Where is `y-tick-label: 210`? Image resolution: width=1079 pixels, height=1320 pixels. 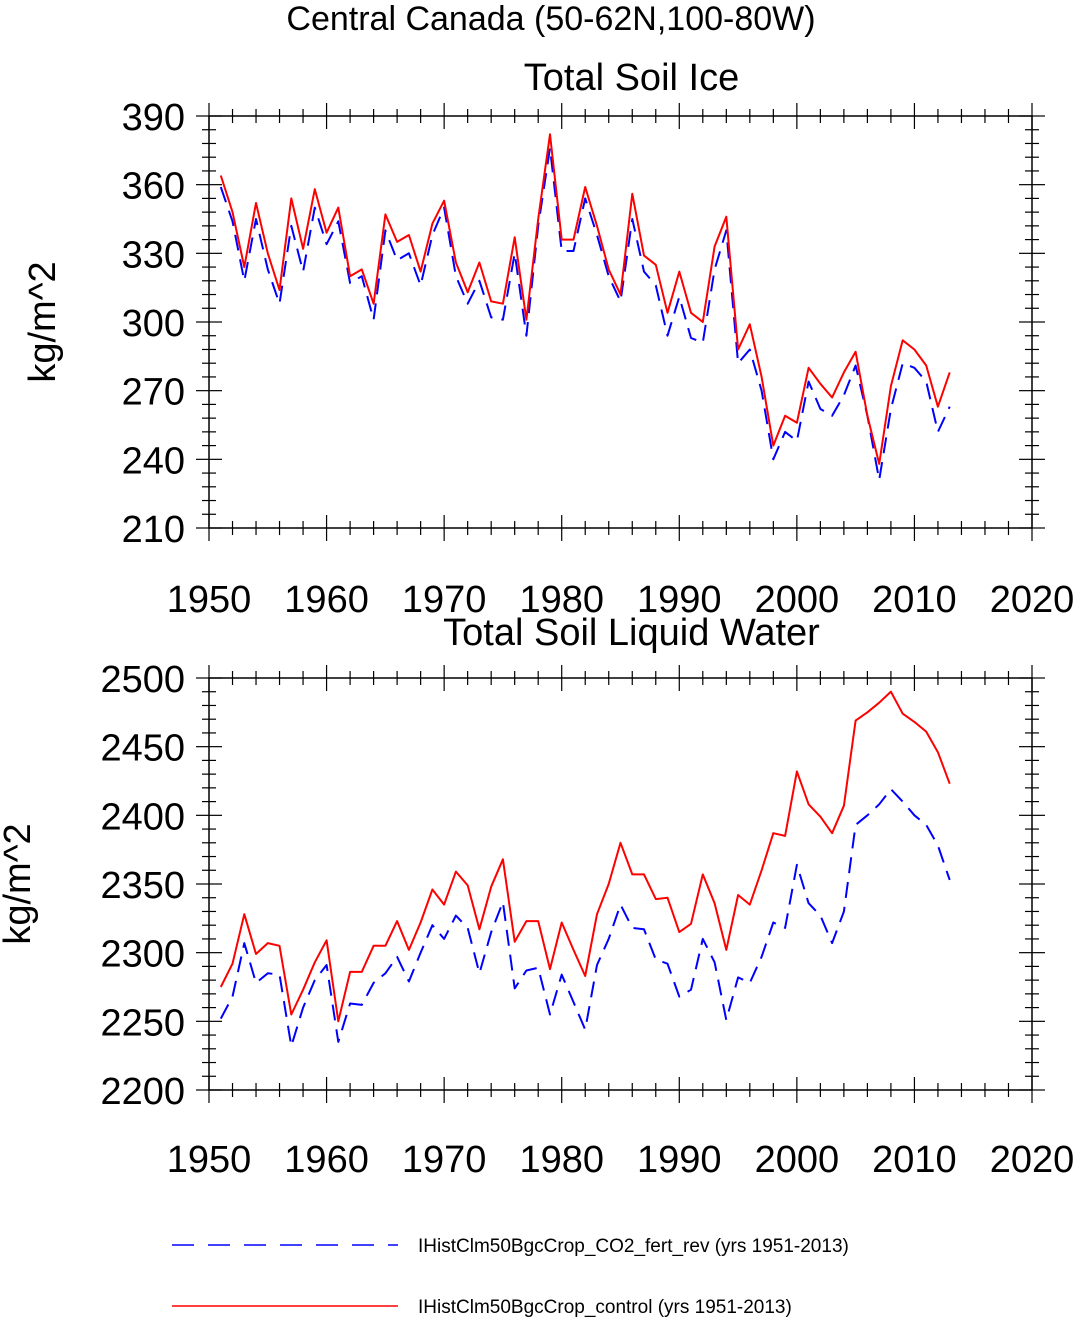 y-tick-label: 210 is located at coordinates (153, 530).